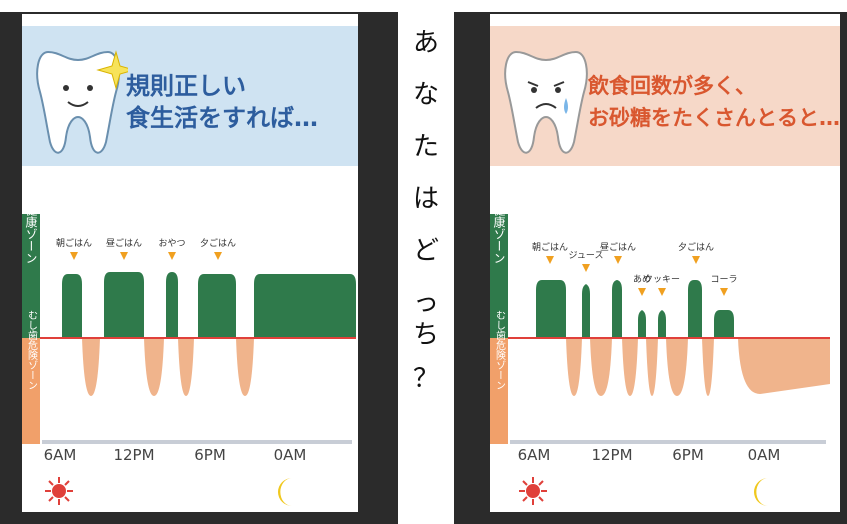 The height and width of the screenshot is (524, 847). I want to click on sad-tooth-icon, so click(546, 102).